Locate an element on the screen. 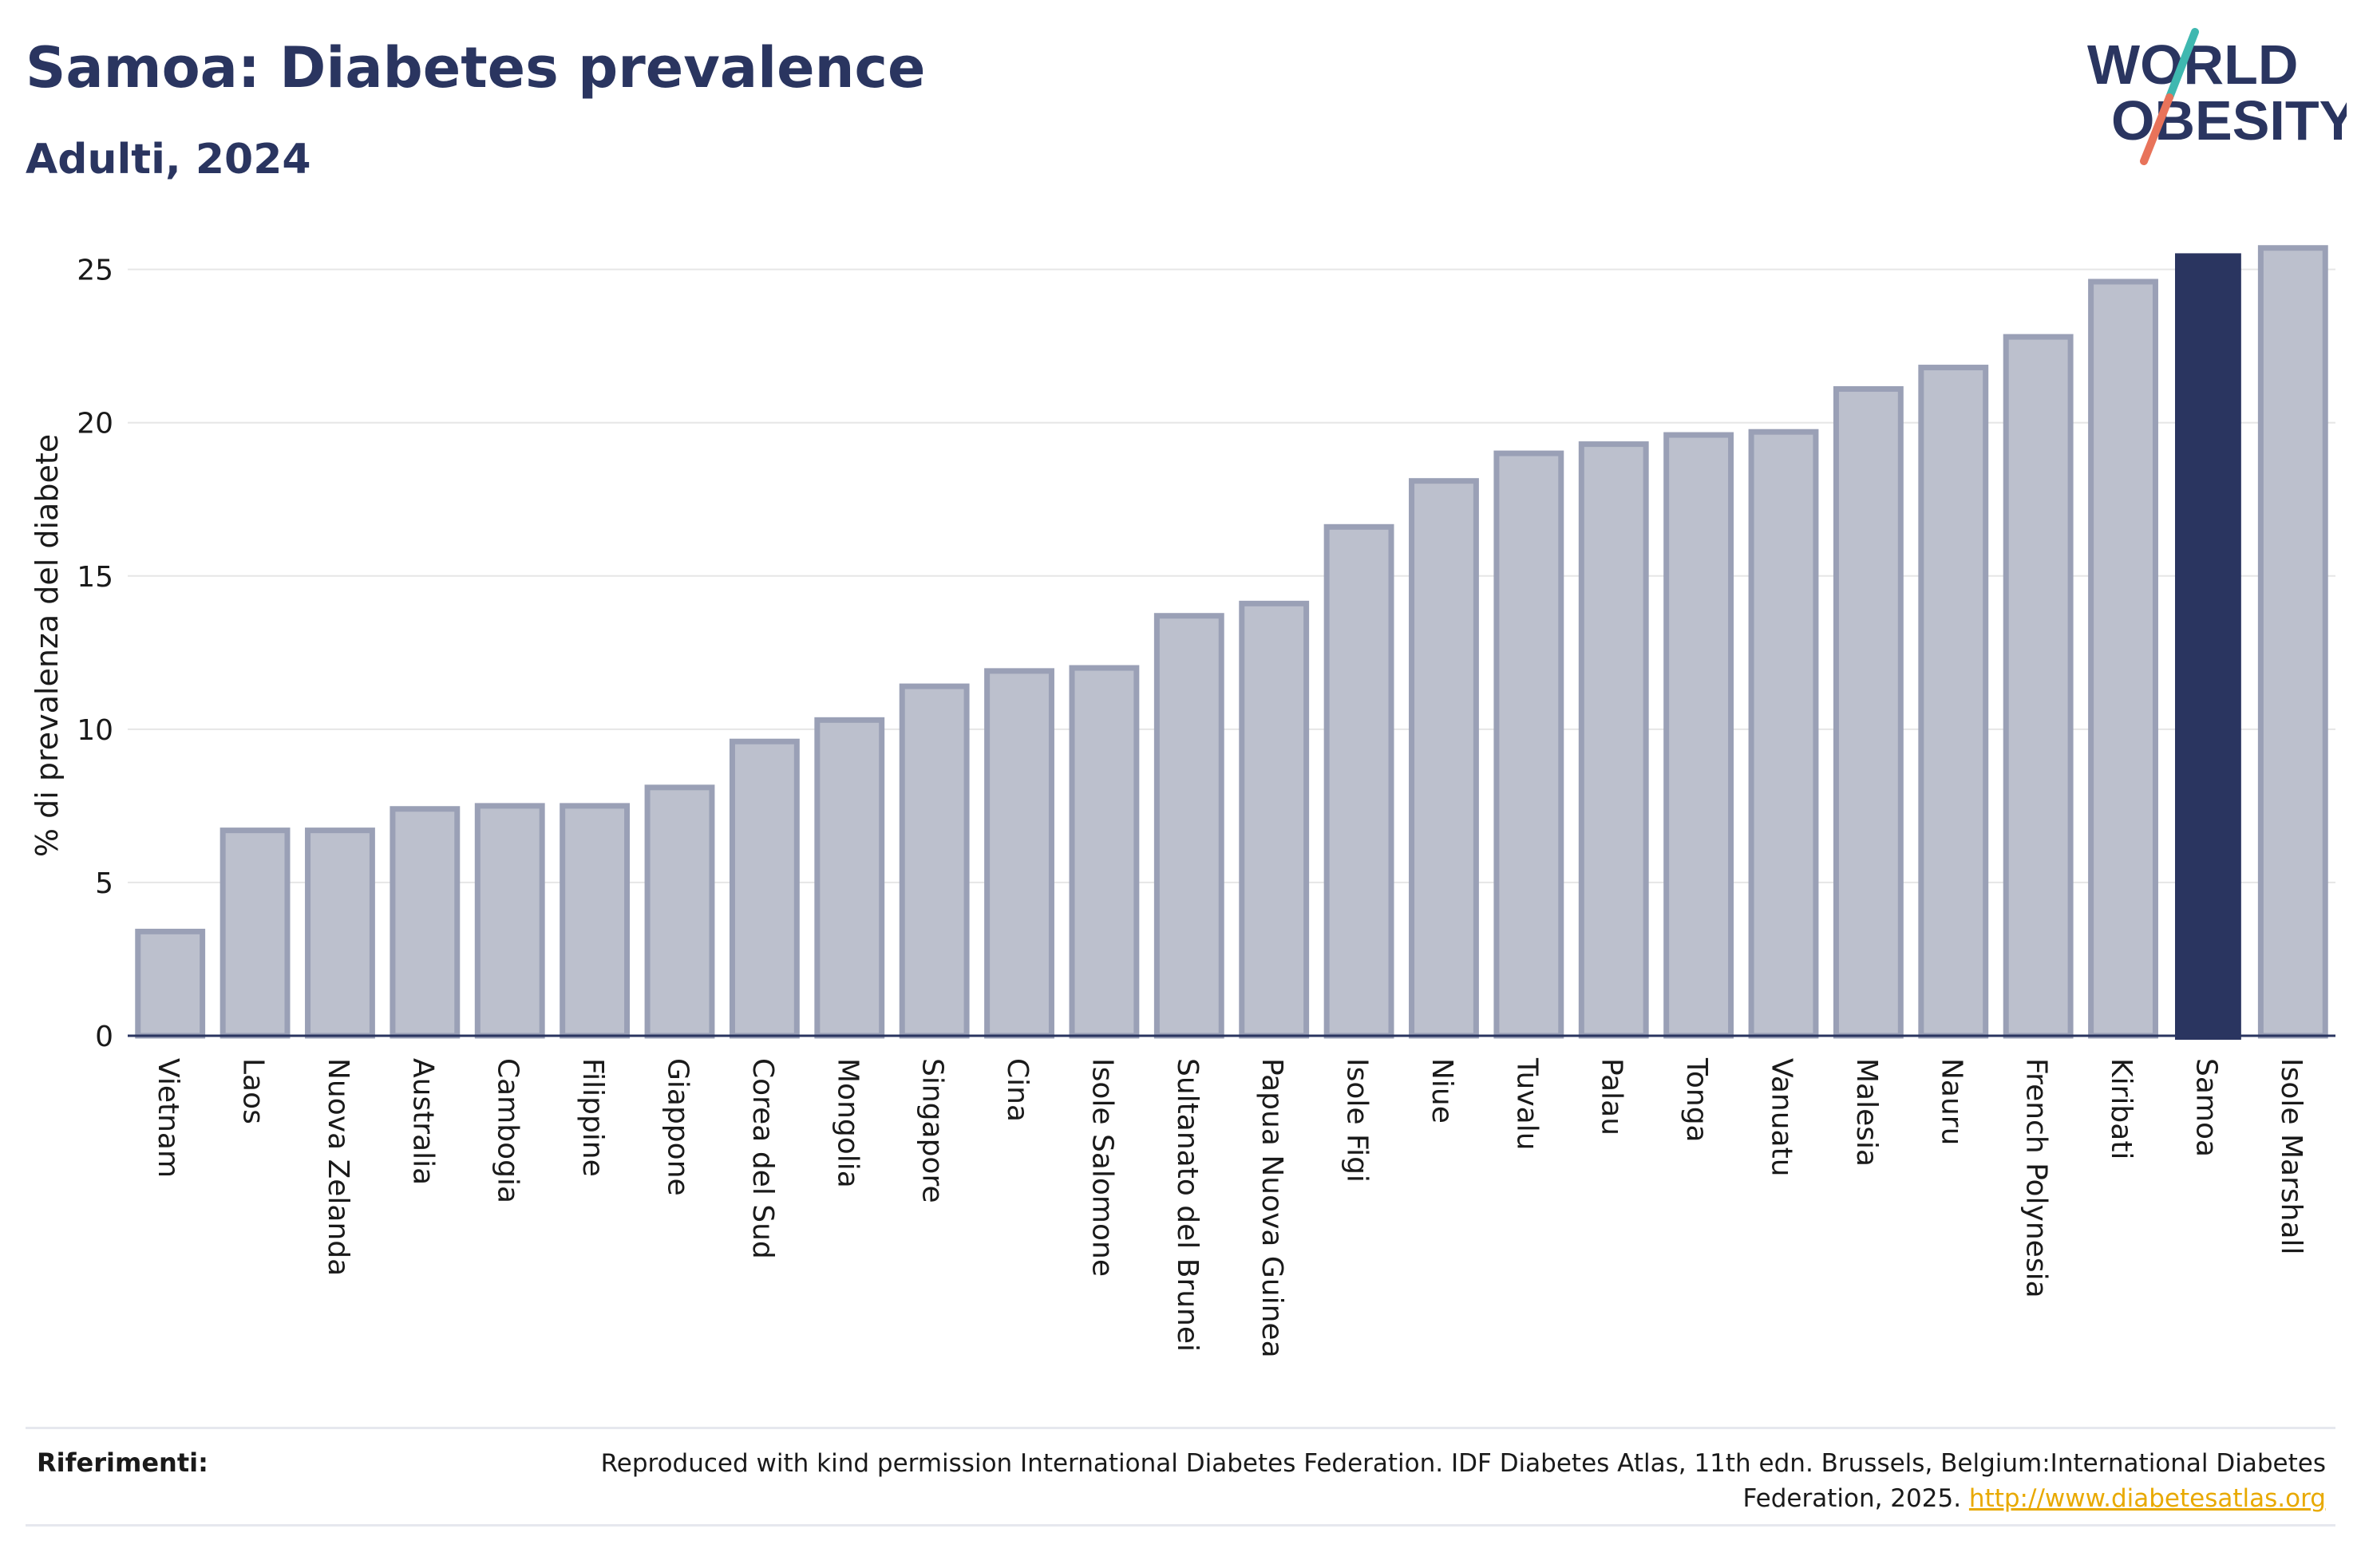  bar-giappone is located at coordinates (679, 911).